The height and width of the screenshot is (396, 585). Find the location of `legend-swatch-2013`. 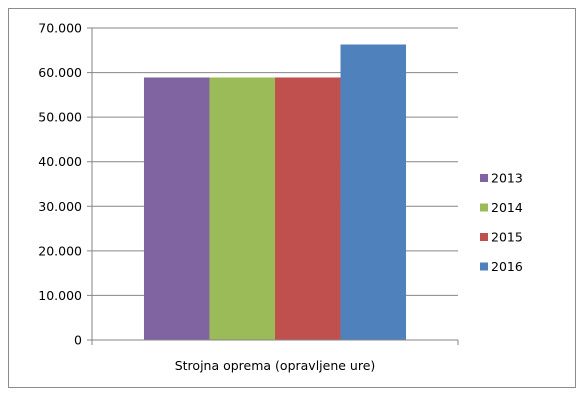

legend-swatch-2013 is located at coordinates (484, 178).